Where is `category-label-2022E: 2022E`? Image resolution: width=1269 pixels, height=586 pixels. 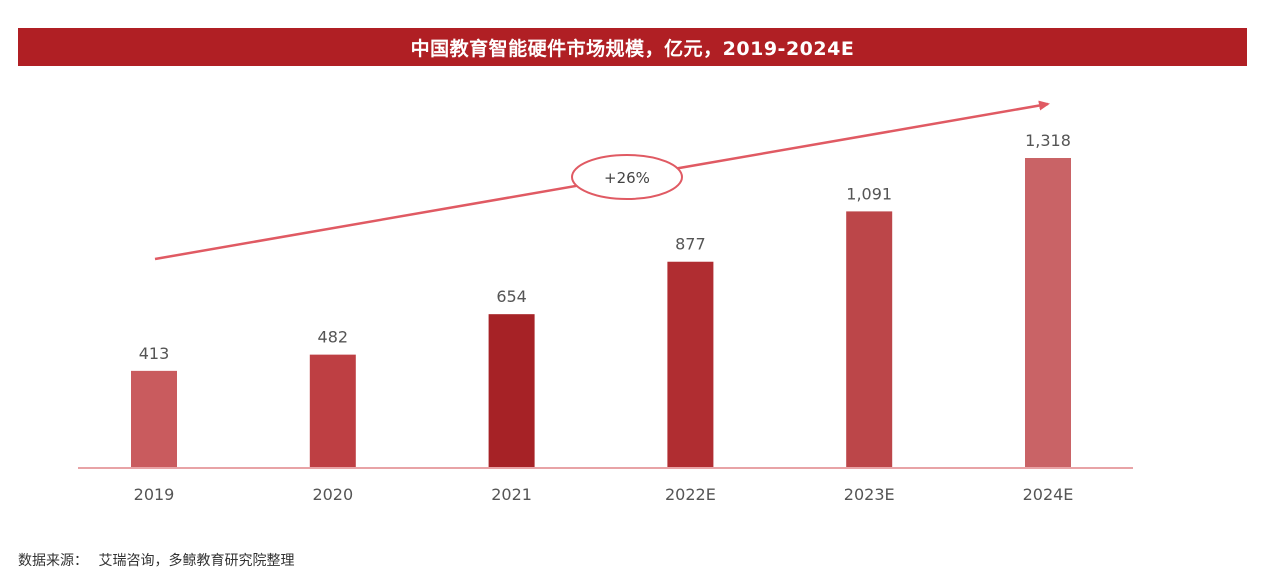 category-label-2022E: 2022E is located at coordinates (690, 494).